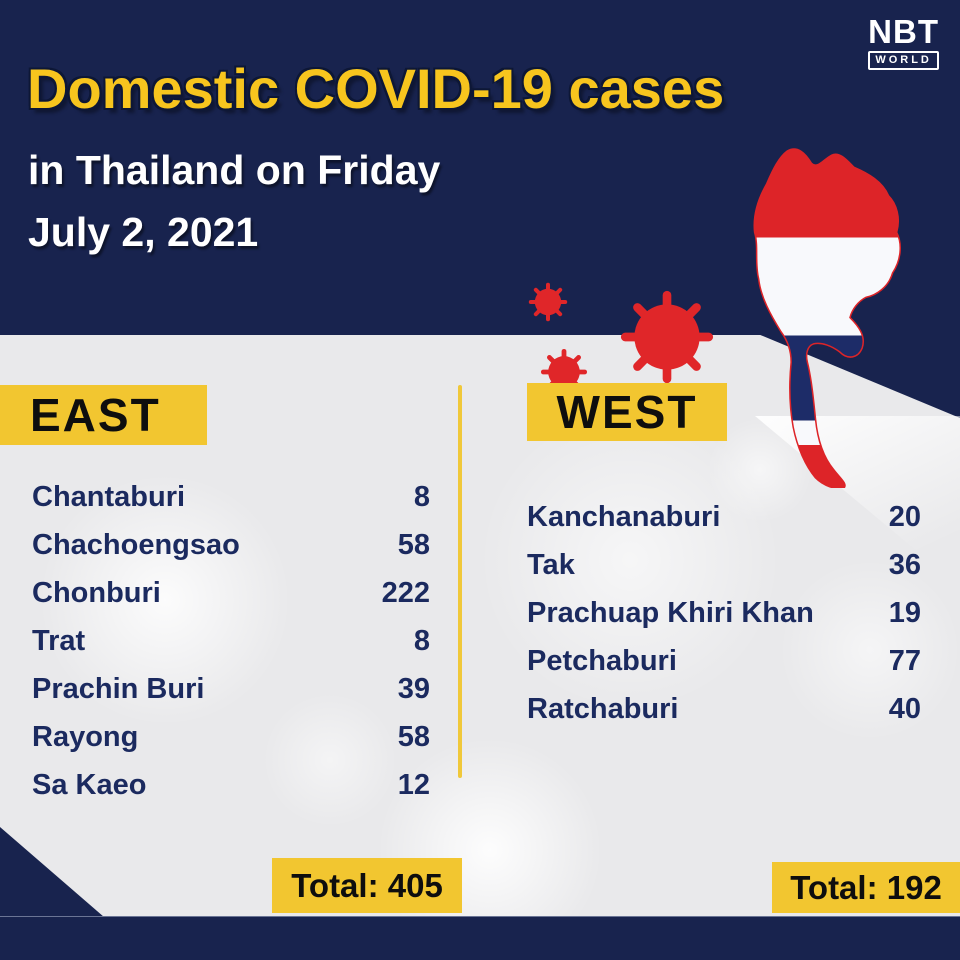 The height and width of the screenshot is (960, 960). Describe the element at coordinates (231, 497) in the screenshot. I see `table-row: Chantaburi 8` at that location.